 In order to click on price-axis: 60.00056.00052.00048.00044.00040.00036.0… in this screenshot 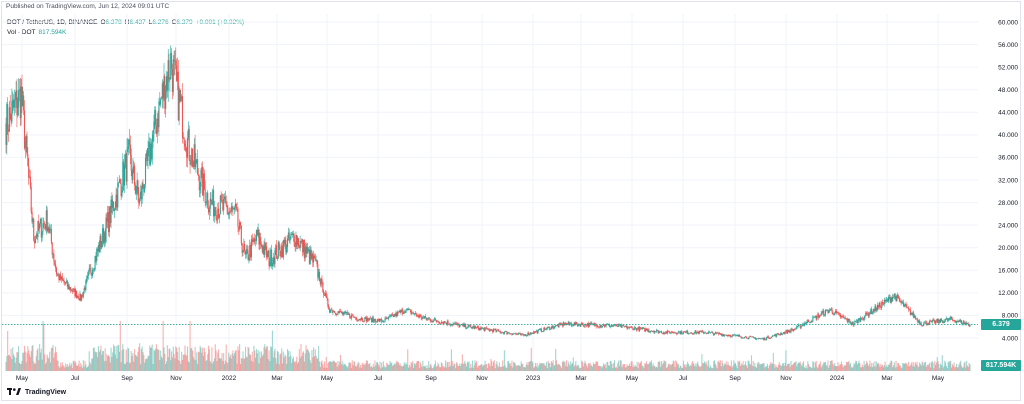, I will do `click(1008, 180)`.